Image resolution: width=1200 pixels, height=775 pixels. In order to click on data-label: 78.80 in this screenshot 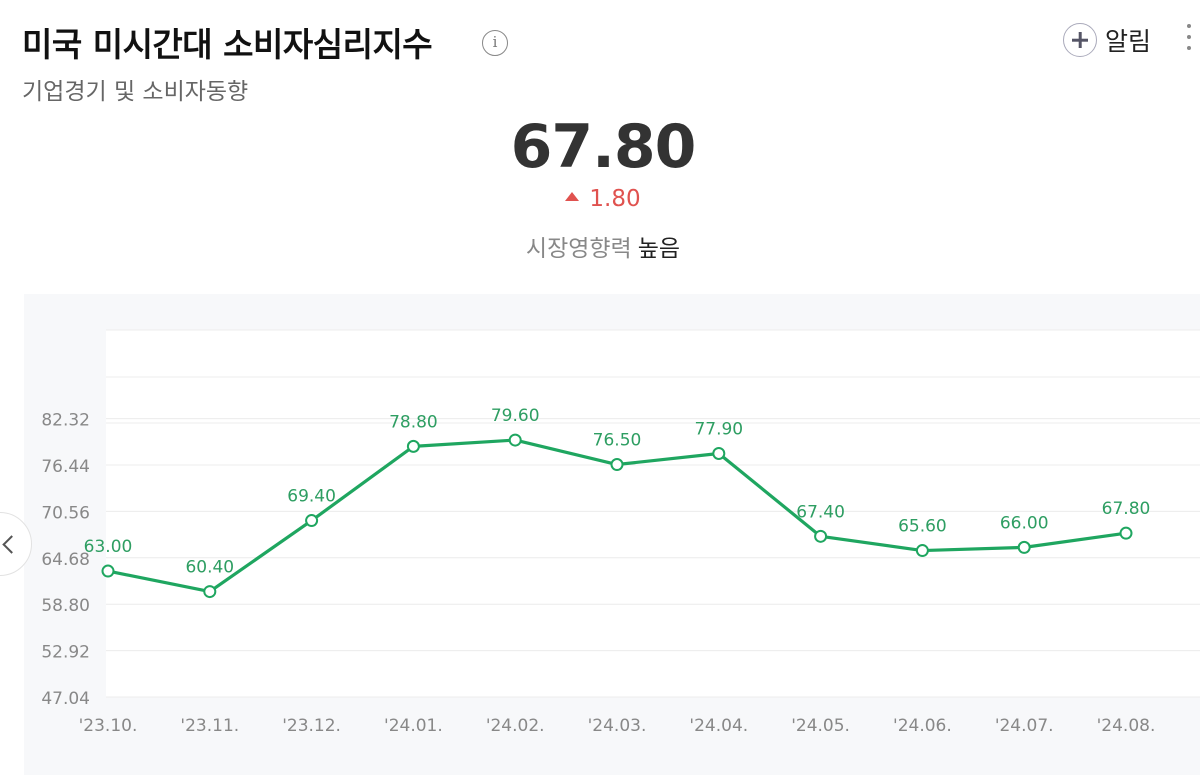, I will do `click(413, 422)`.